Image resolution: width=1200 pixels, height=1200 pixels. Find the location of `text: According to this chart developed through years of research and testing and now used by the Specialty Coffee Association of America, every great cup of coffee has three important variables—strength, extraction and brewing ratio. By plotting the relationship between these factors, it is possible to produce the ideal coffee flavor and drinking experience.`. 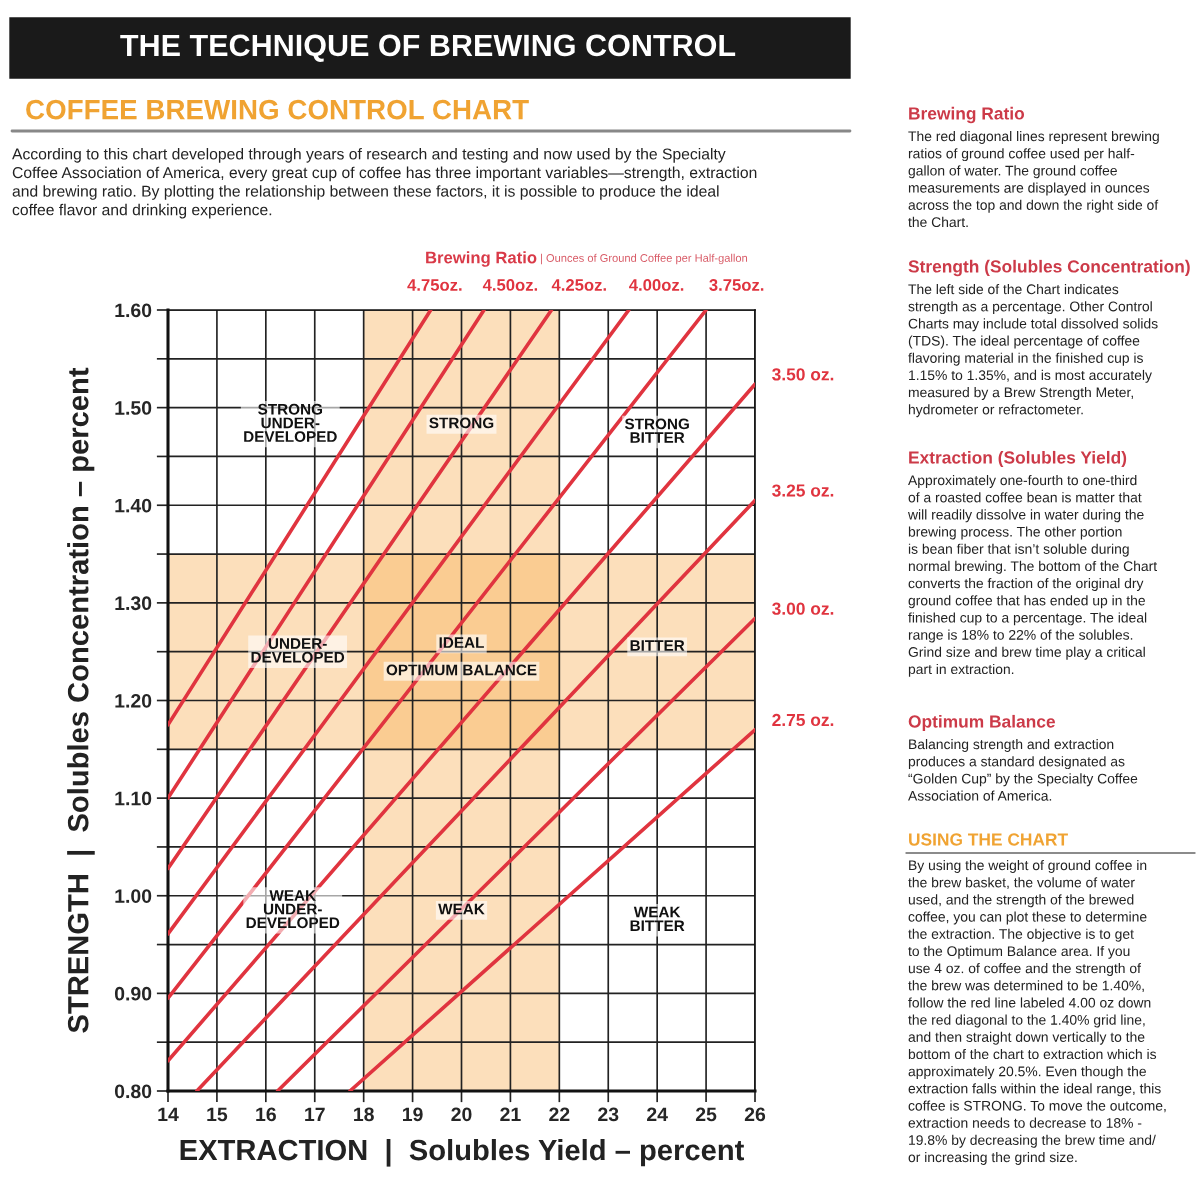

text: According to this chart developed through years of research and testing and now used by the Specialty Coffee Association of America, every great cup of coffee has three important variables—strength, extraction and brewing ratio. By plotting the relationship between these factors, it is possible to produce the ideal coffee flavor and drinking experience. is located at coordinates (384, 183).